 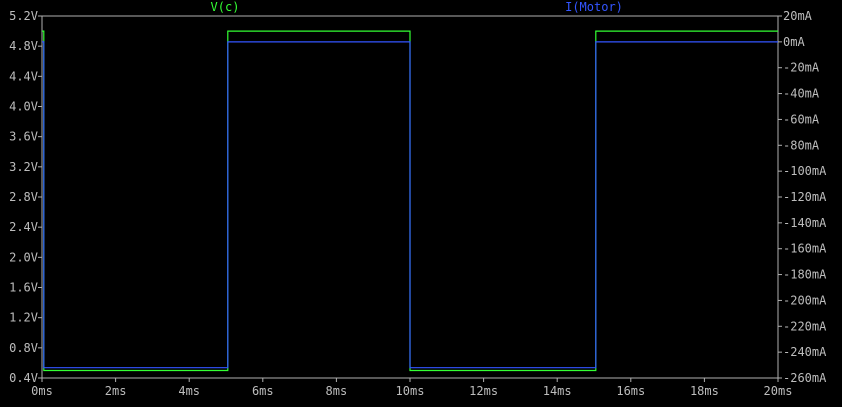 What do you see at coordinates (805, 378) in the screenshot?
I see `right-tick-label: -260mA` at bounding box center [805, 378].